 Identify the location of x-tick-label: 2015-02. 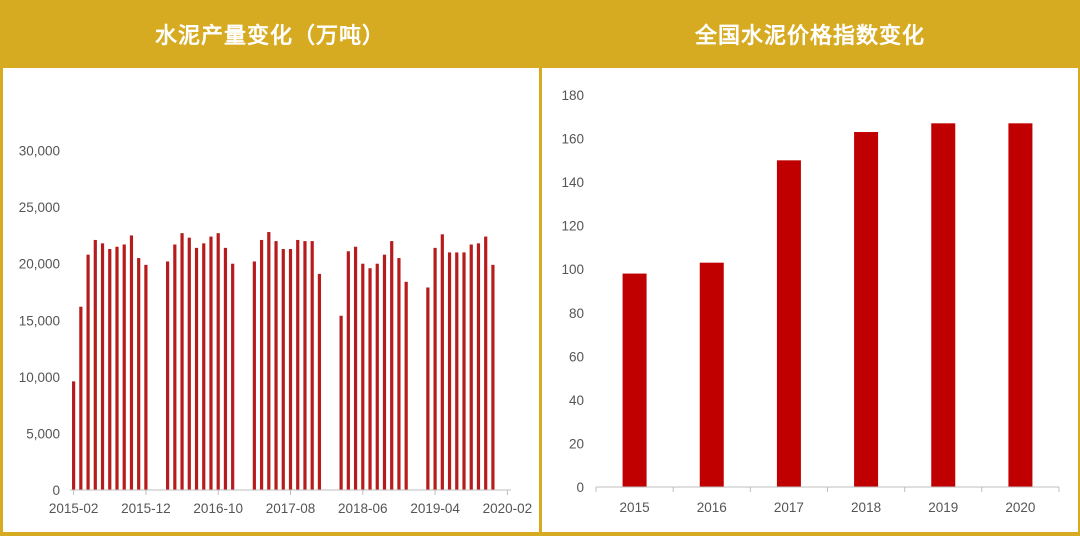
(74, 508).